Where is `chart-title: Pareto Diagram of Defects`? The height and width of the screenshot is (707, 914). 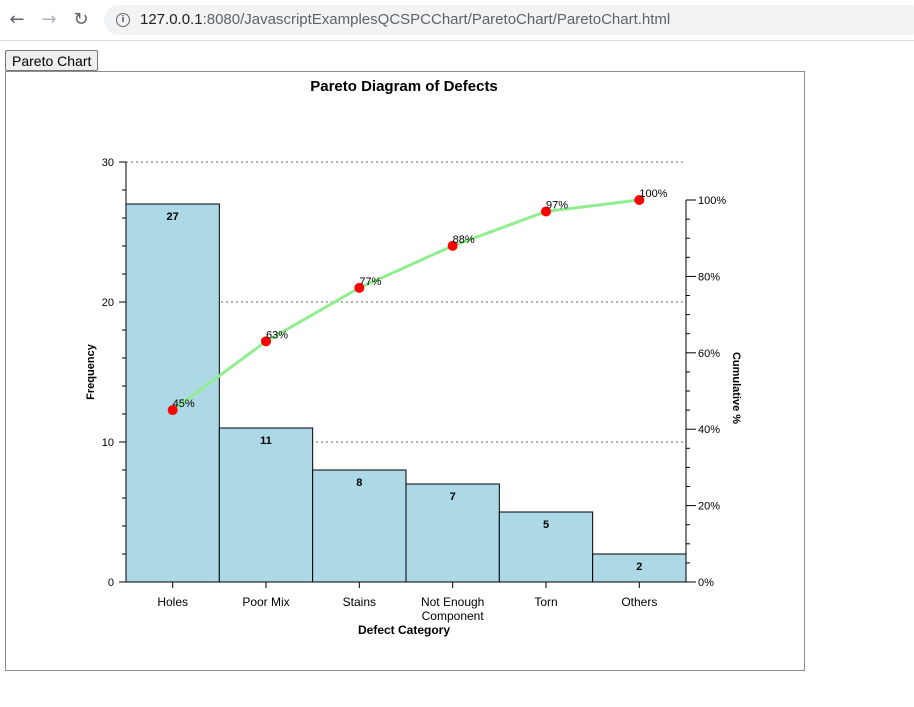
chart-title: Pareto Diagram of Defects is located at coordinates (404, 86).